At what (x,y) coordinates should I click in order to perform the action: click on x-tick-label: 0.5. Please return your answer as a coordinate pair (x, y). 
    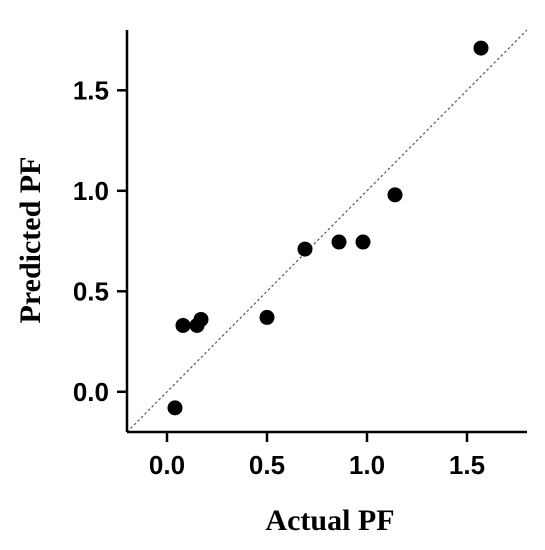
    Looking at the image, I should click on (267, 465).